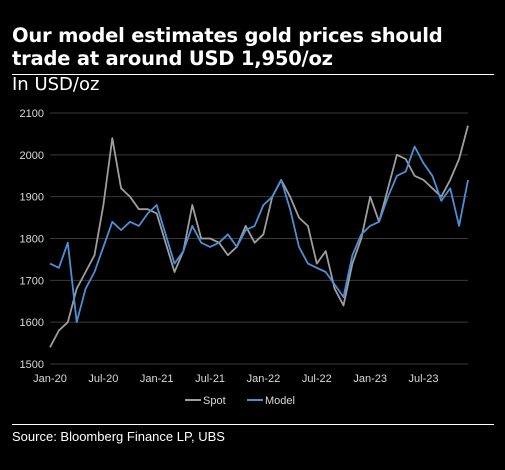  Describe the element at coordinates (253, 74) in the screenshot. I see `title-divider` at that location.